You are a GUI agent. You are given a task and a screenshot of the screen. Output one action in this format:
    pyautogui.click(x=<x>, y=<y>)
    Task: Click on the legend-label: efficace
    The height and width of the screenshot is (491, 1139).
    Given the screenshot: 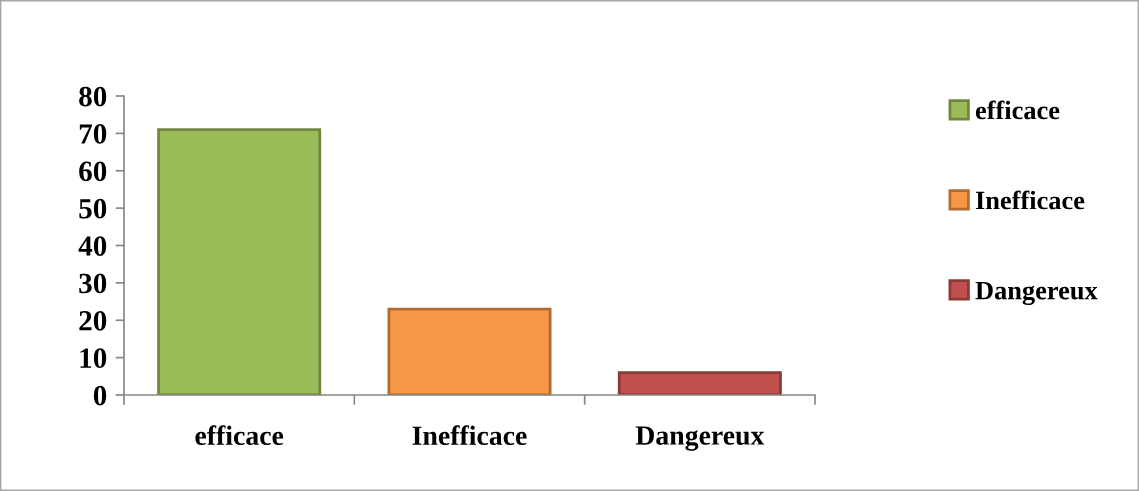 What is the action you would take?
    pyautogui.click(x=1017, y=110)
    